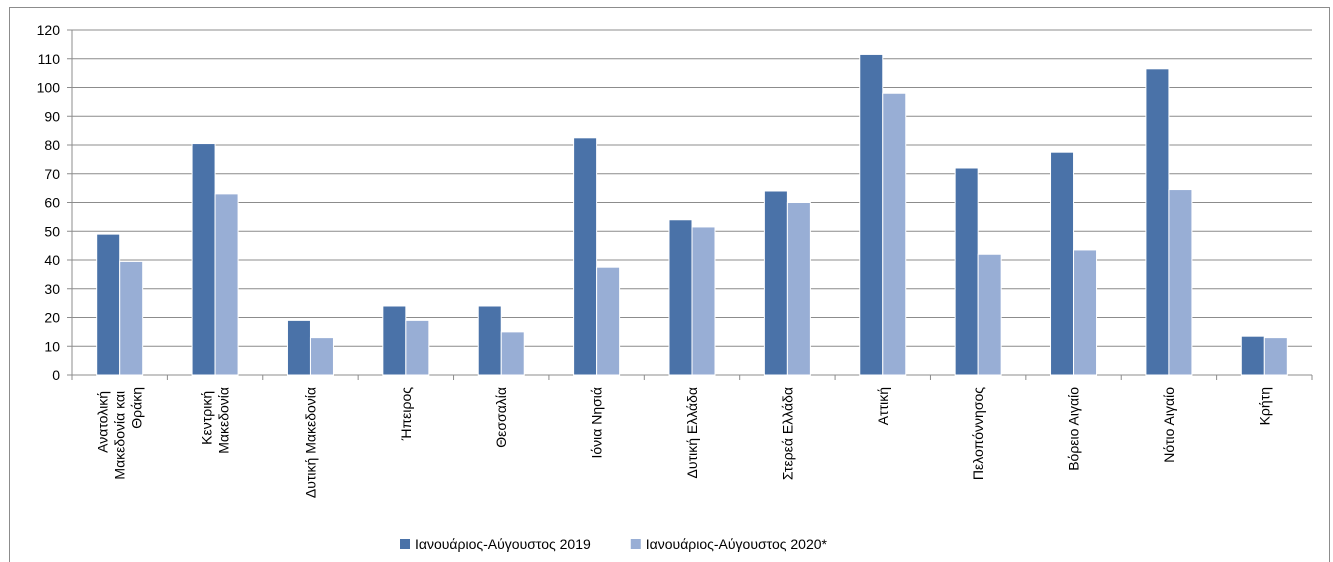  What do you see at coordinates (1169, 425) in the screenshot?
I see `x-tick-label: Νότιο Αιγαίο` at bounding box center [1169, 425].